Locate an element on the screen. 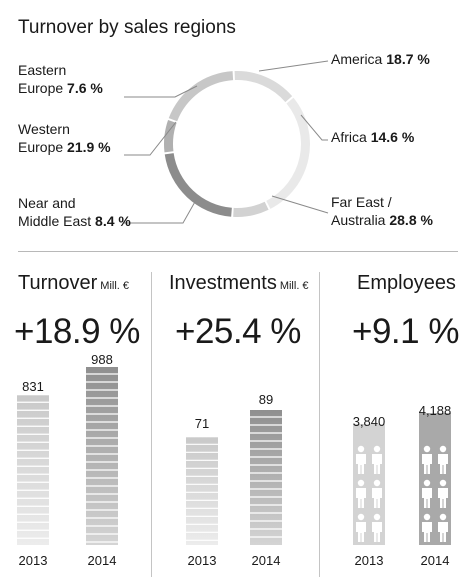 The image size is (473, 587). region-name: America is located at coordinates (357, 59).